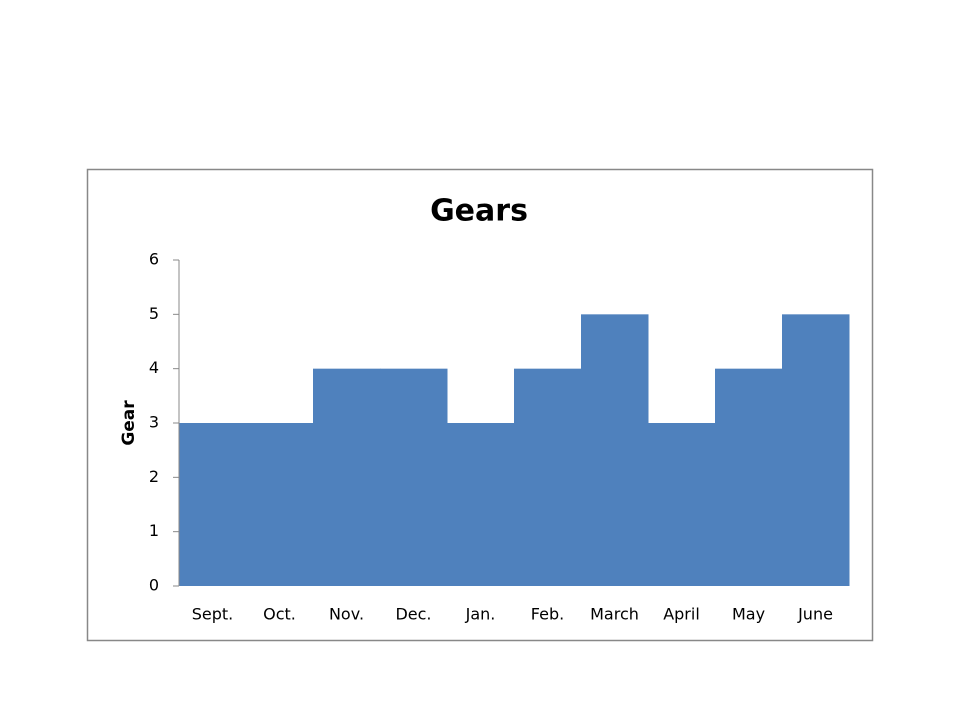 This screenshot has height=720, width=960. Describe the element at coordinates (815, 614) in the screenshot. I see `x-tick-label: June` at that location.